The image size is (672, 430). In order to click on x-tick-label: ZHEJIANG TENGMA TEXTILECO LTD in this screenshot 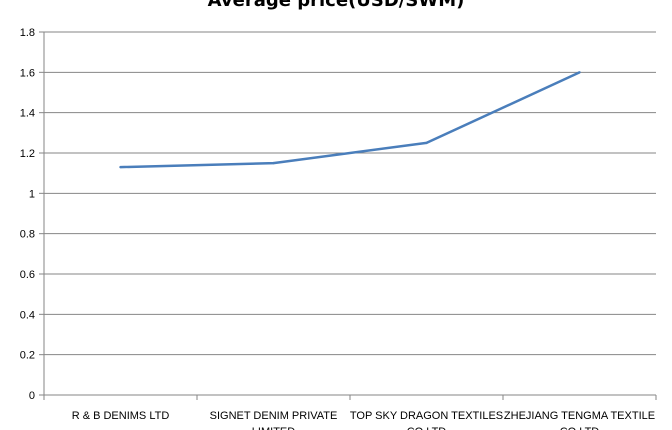, I will do `click(579, 420)`.